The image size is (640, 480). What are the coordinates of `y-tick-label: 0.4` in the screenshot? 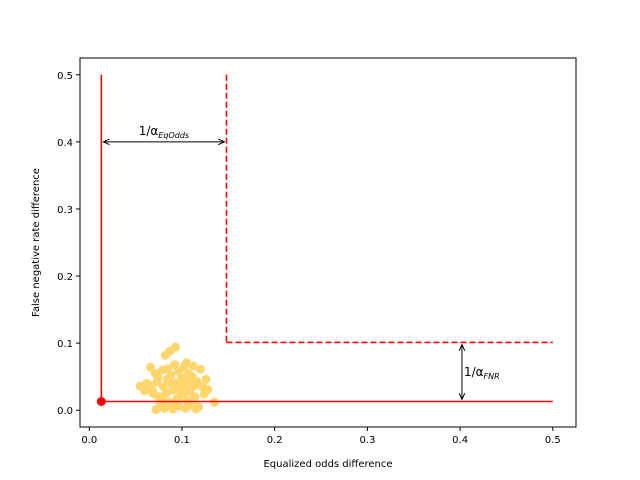 It's located at (65, 143).